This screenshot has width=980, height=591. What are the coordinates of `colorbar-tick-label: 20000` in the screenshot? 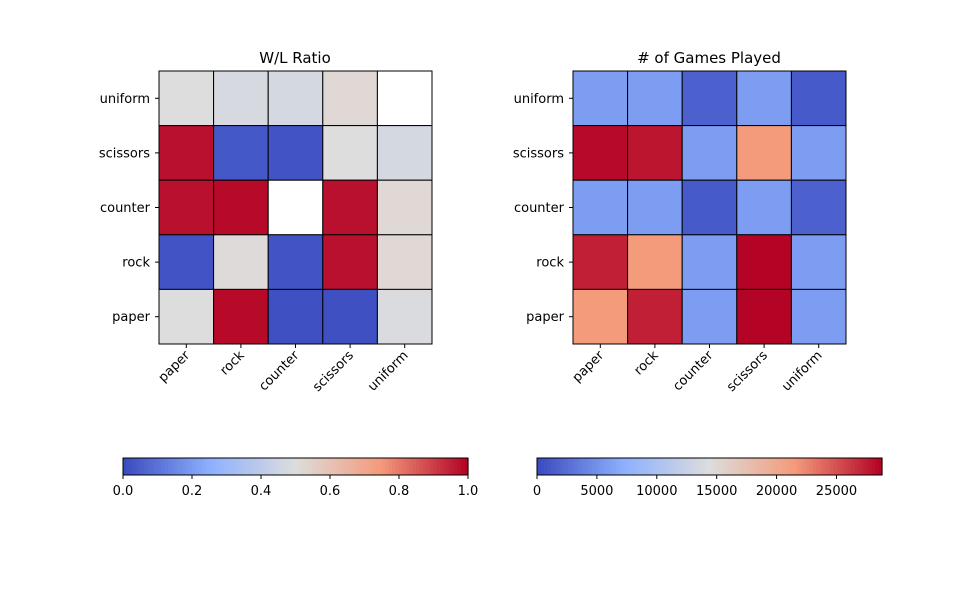 It's located at (776, 491).